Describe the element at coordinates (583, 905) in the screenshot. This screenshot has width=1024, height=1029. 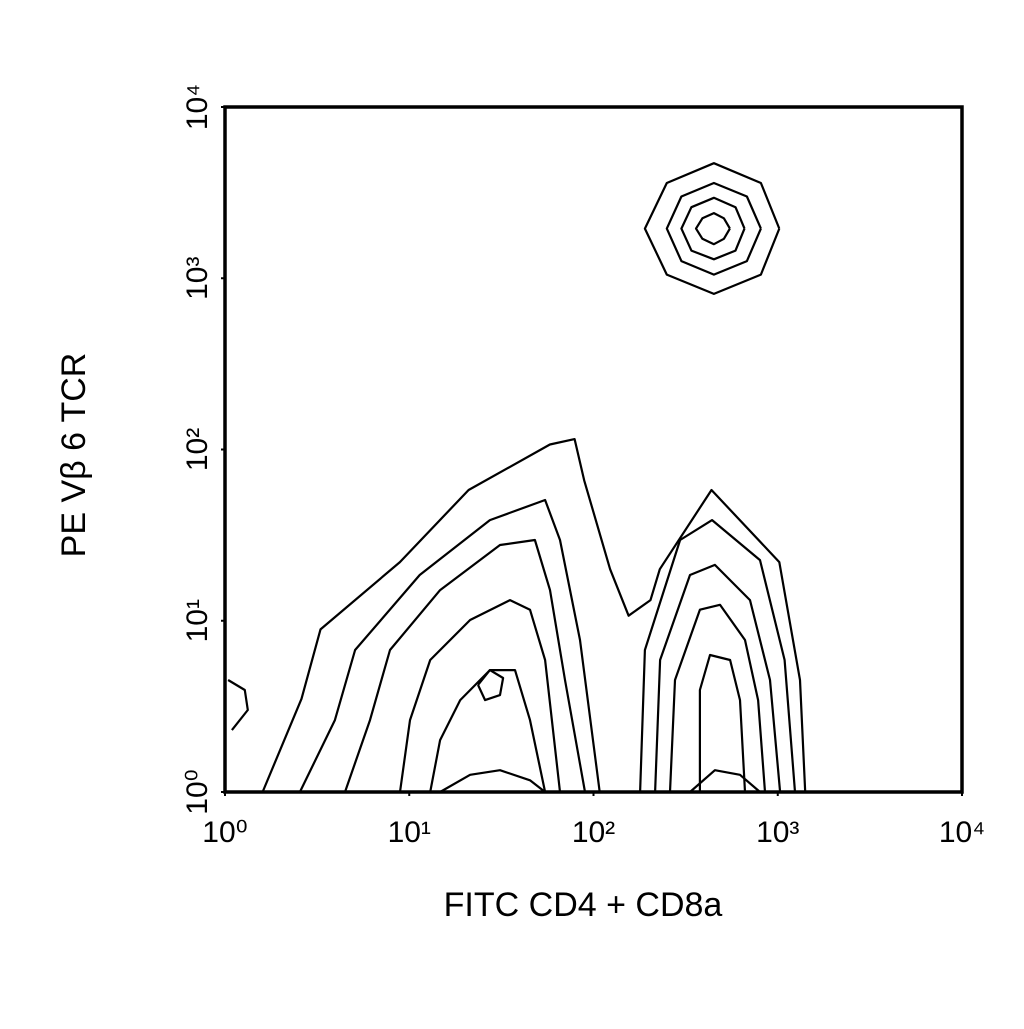
I see `x-axis-label: FITC CD4 + CD8a` at that location.